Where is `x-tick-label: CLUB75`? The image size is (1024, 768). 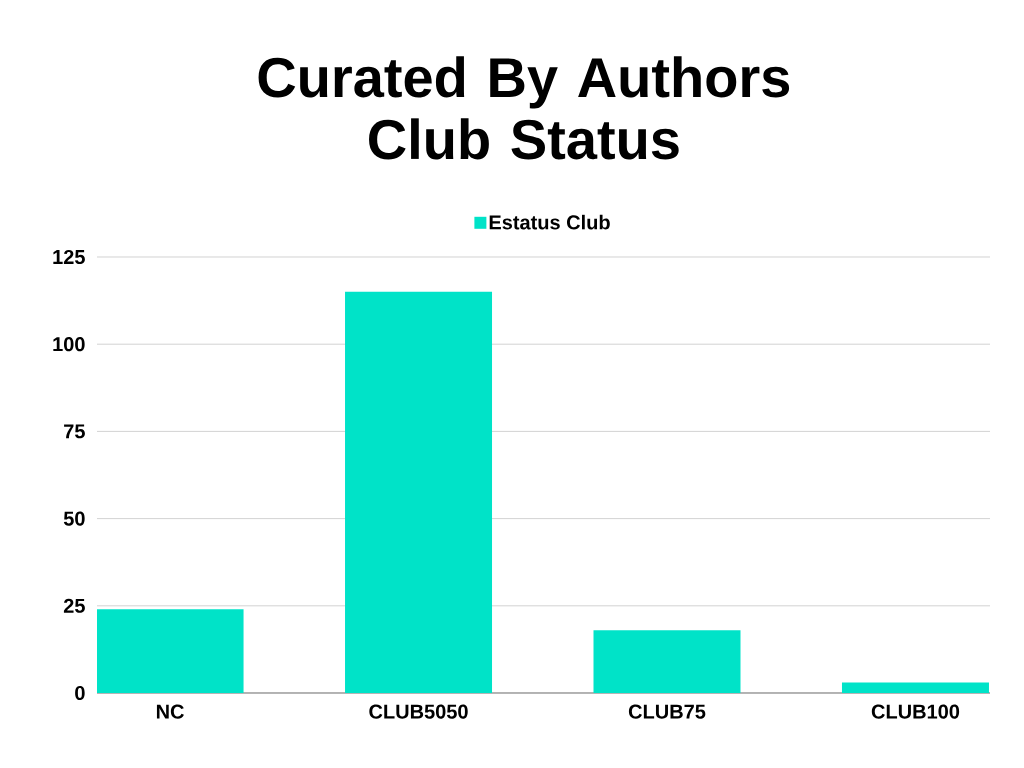 x-tick-label: CLUB75 is located at coordinates (667, 711).